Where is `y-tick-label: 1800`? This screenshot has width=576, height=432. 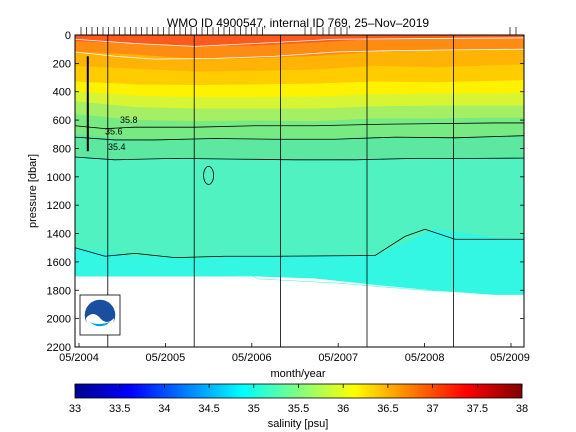 y-tick-label: 1800 is located at coordinates (59, 291).